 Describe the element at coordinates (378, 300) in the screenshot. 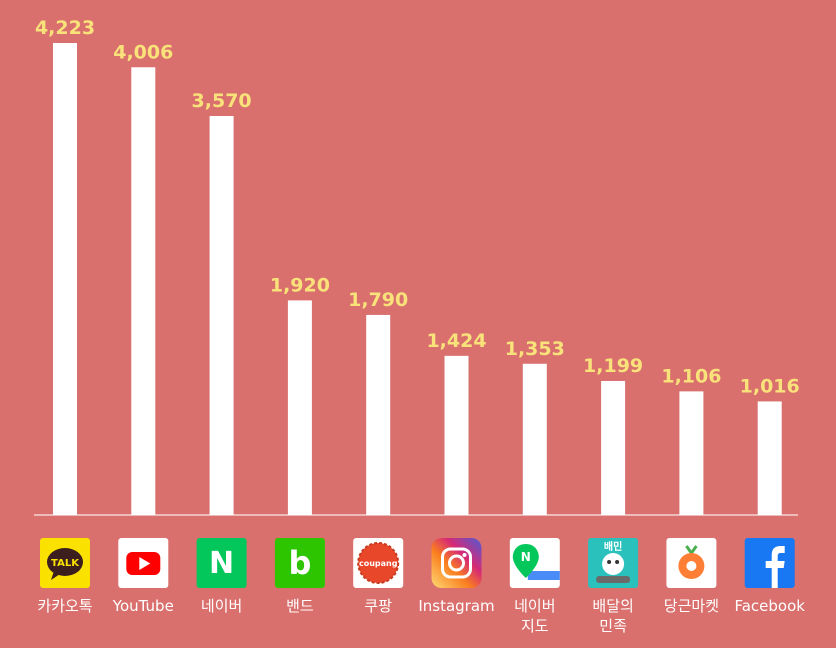

I see `value-label: 1,790` at that location.